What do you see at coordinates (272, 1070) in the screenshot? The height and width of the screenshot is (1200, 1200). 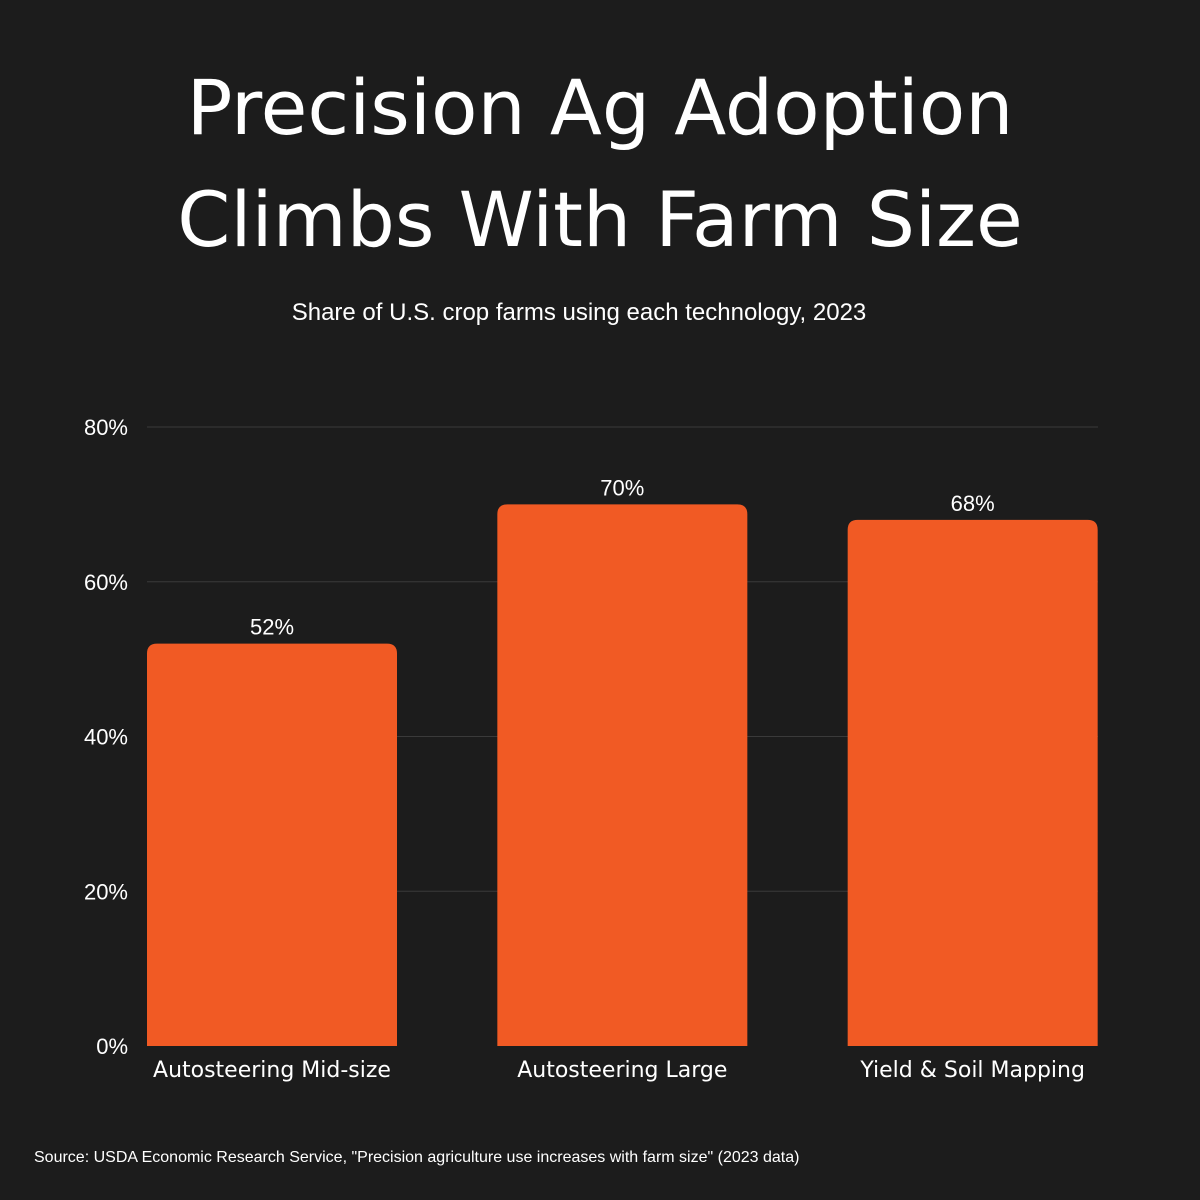 I see `category-label: Autosteering Mid-size` at bounding box center [272, 1070].